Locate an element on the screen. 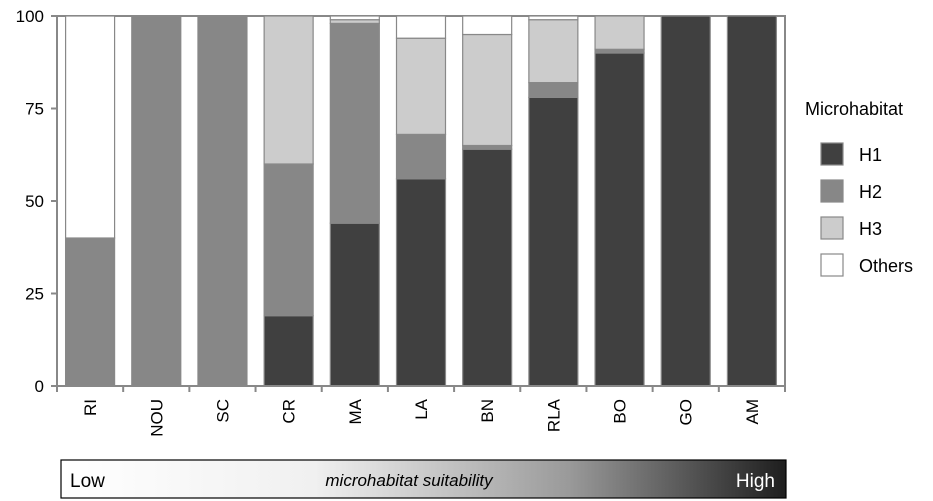 This screenshot has height=501, width=933. x-tick-label-cr: CR is located at coordinates (289, 411).